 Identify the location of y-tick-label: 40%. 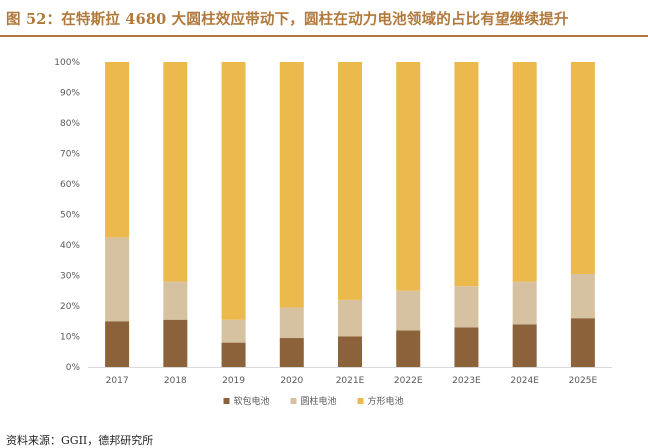
(70, 246).